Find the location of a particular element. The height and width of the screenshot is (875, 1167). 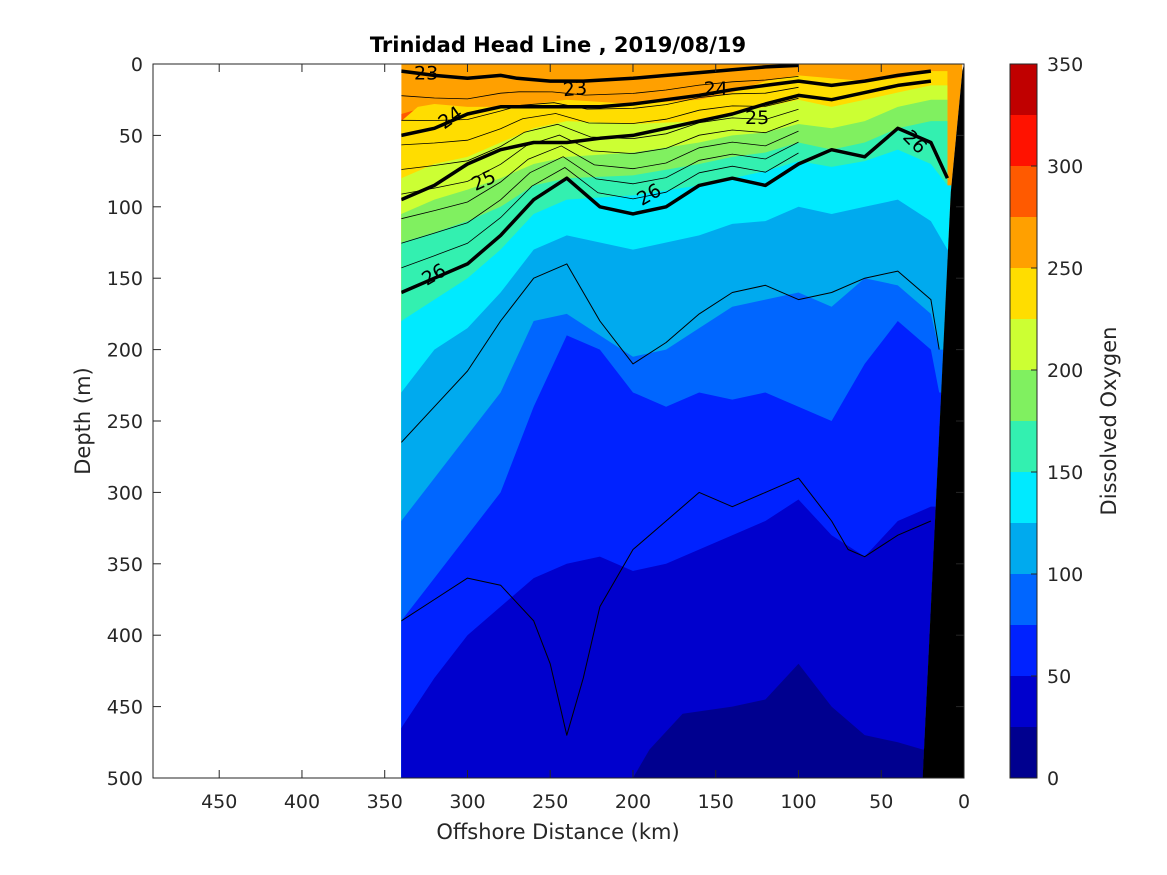

x-tick-label: 200 is located at coordinates (633, 802).